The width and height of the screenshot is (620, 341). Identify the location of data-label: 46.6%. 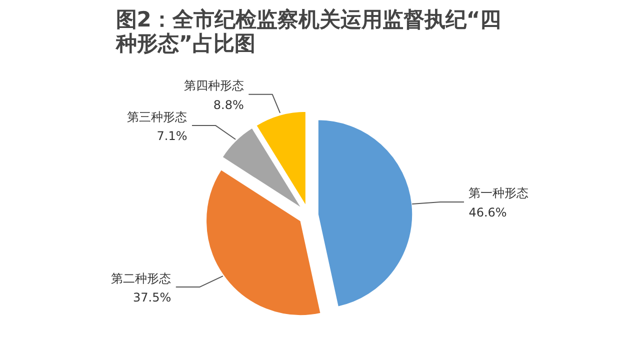
(487, 213).